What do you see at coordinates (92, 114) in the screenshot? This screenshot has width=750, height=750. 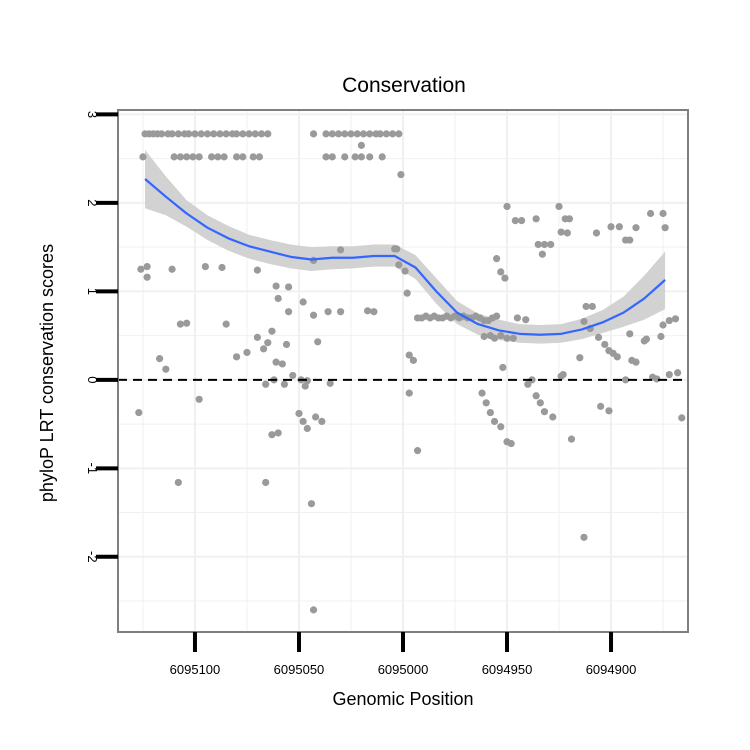 I see `y-tick-label: 3` at bounding box center [92, 114].